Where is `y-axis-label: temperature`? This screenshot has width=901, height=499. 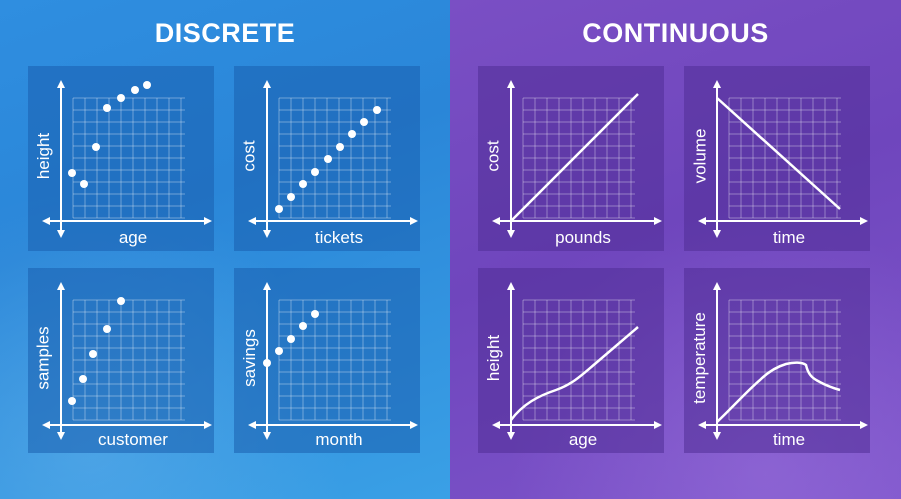 y-axis-label: temperature is located at coordinates (700, 358).